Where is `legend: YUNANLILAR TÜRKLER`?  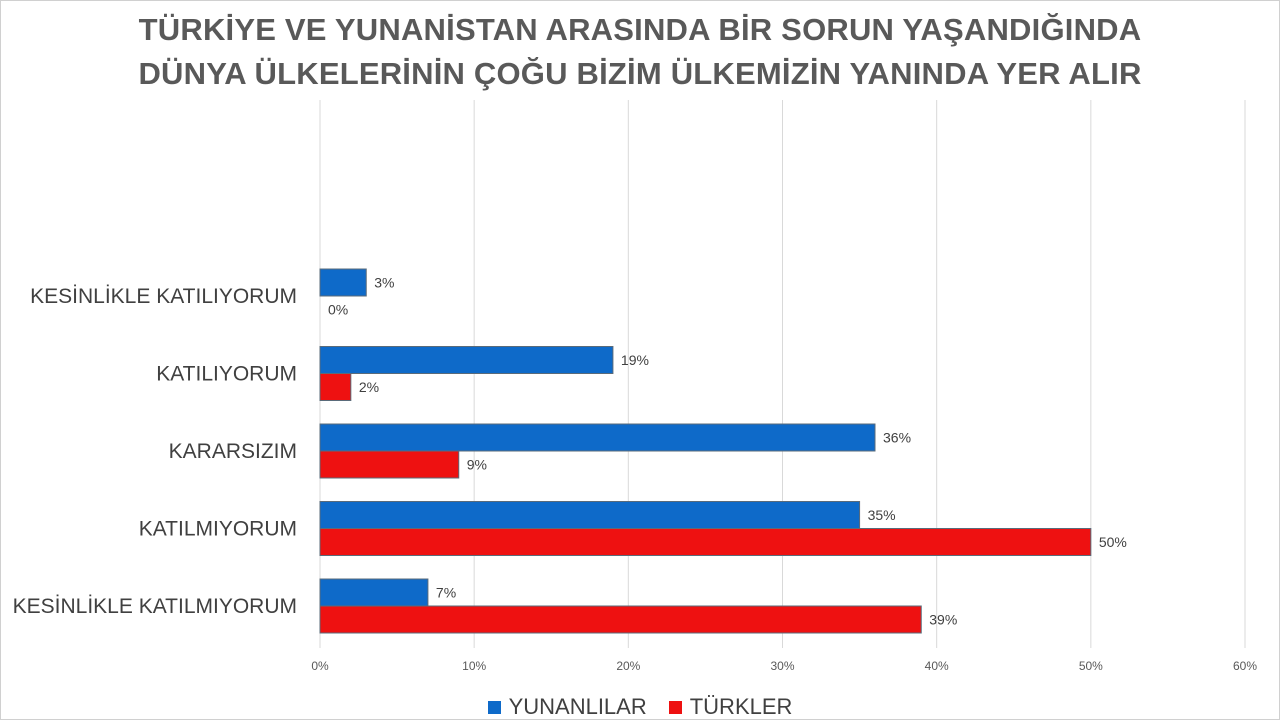 legend: YUNANLILAR TÜRKLER is located at coordinates (640, 707).